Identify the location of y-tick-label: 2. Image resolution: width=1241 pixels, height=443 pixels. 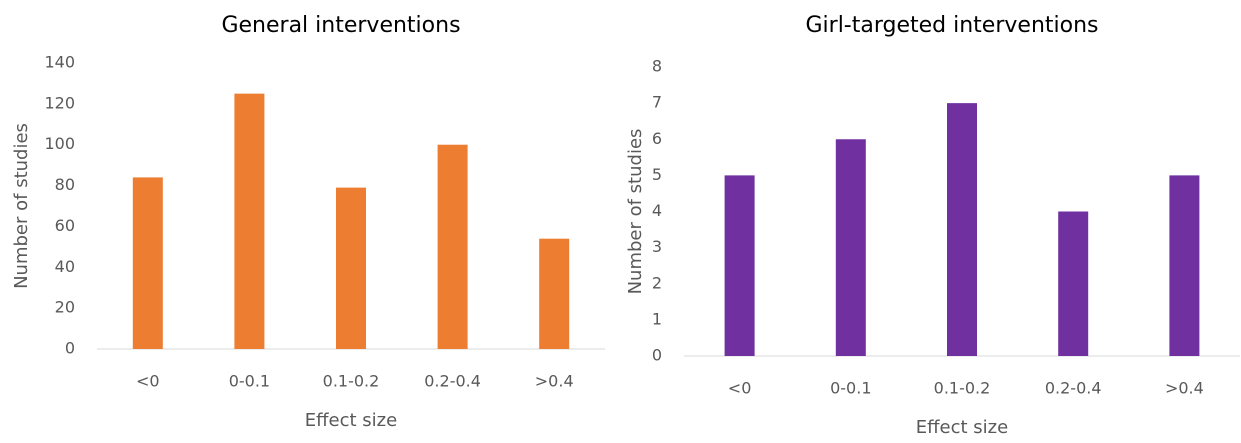
(657, 282).